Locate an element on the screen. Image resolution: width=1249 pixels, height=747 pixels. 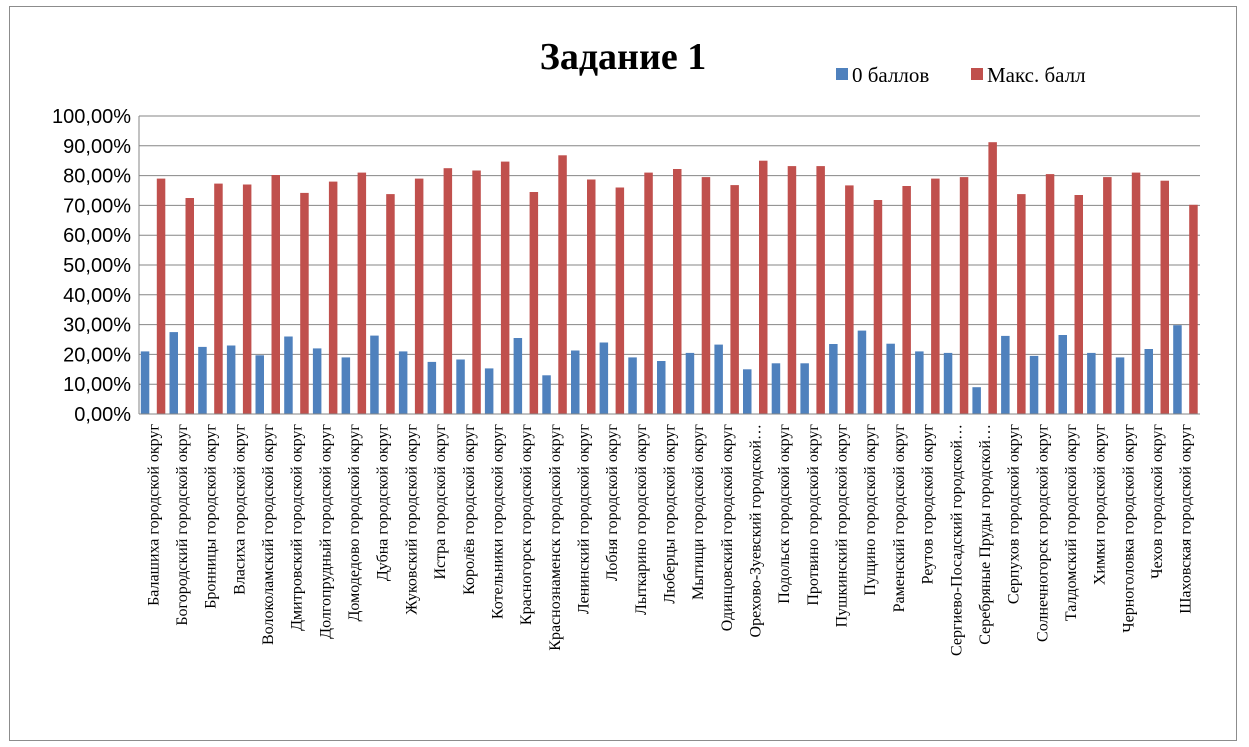
x-tick-label: Талдомский городской округ is located at coordinates (1071, 523).